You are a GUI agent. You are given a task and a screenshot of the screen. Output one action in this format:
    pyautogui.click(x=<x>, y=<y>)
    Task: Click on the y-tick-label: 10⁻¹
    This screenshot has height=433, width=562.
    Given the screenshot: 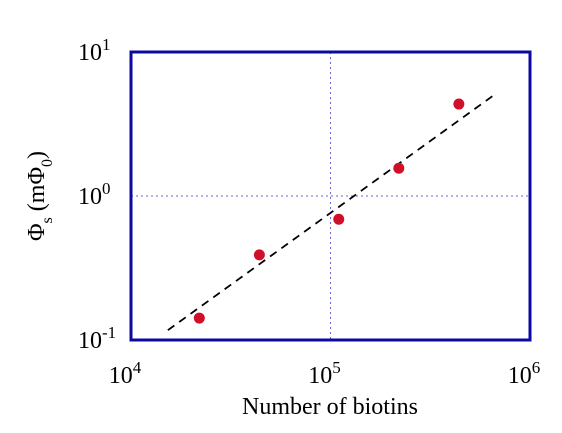 What is the action you would take?
    pyautogui.click(x=97, y=338)
    